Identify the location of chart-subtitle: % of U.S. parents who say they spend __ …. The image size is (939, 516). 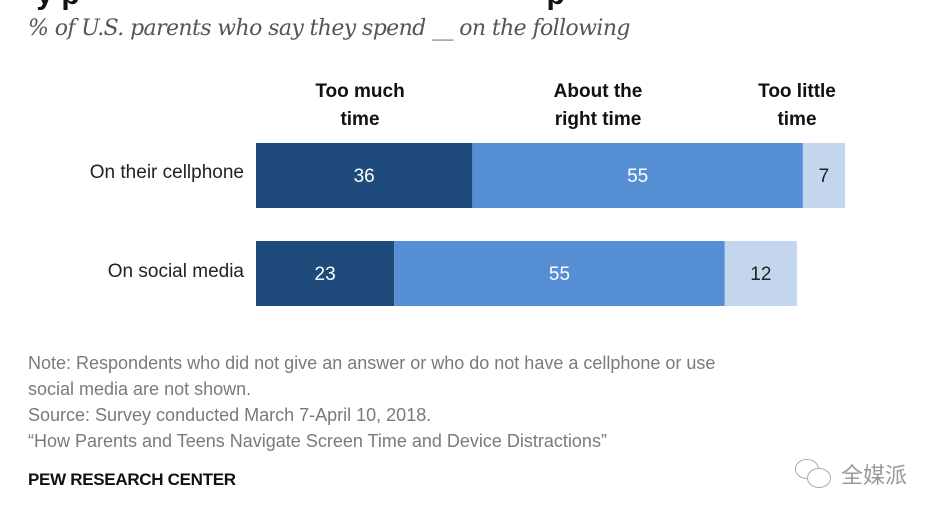
(329, 28).